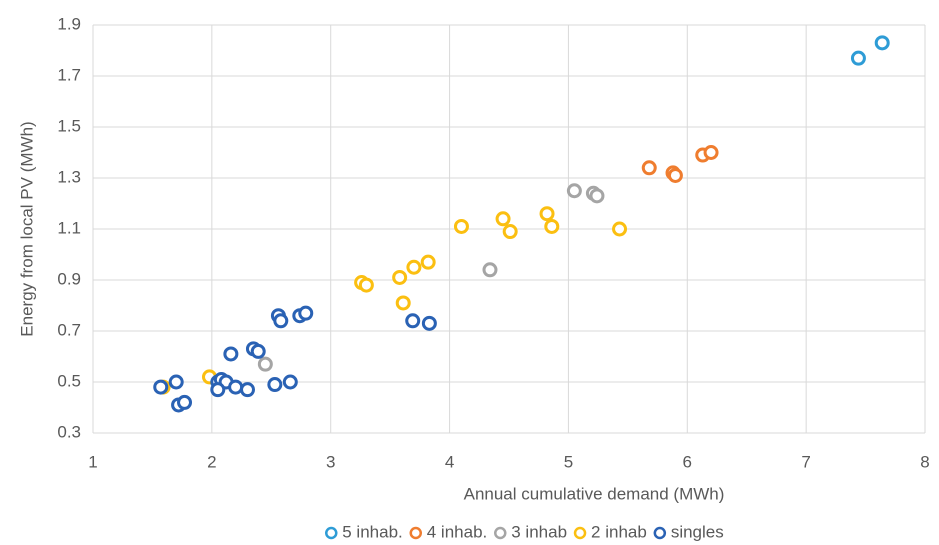 Image resolution: width=939 pixels, height=545 pixels. Describe the element at coordinates (697, 531) in the screenshot. I see `legend-label: singles` at that location.